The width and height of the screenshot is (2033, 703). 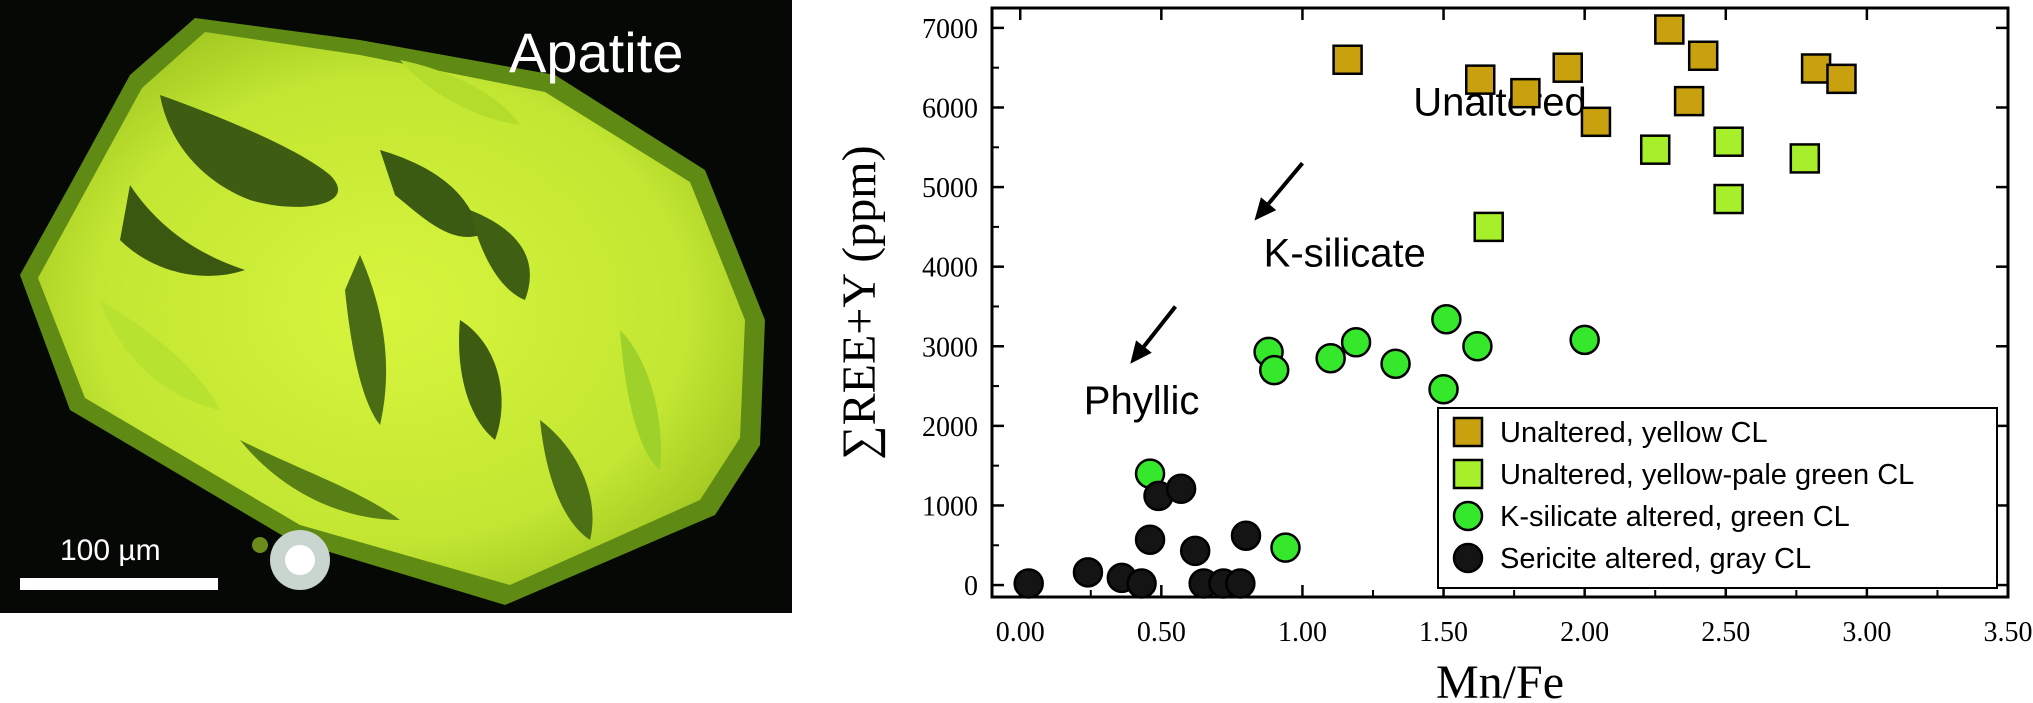 What do you see at coordinates (1020, 632) in the screenshot?
I see `x-tick-label: 0.00` at bounding box center [1020, 632].